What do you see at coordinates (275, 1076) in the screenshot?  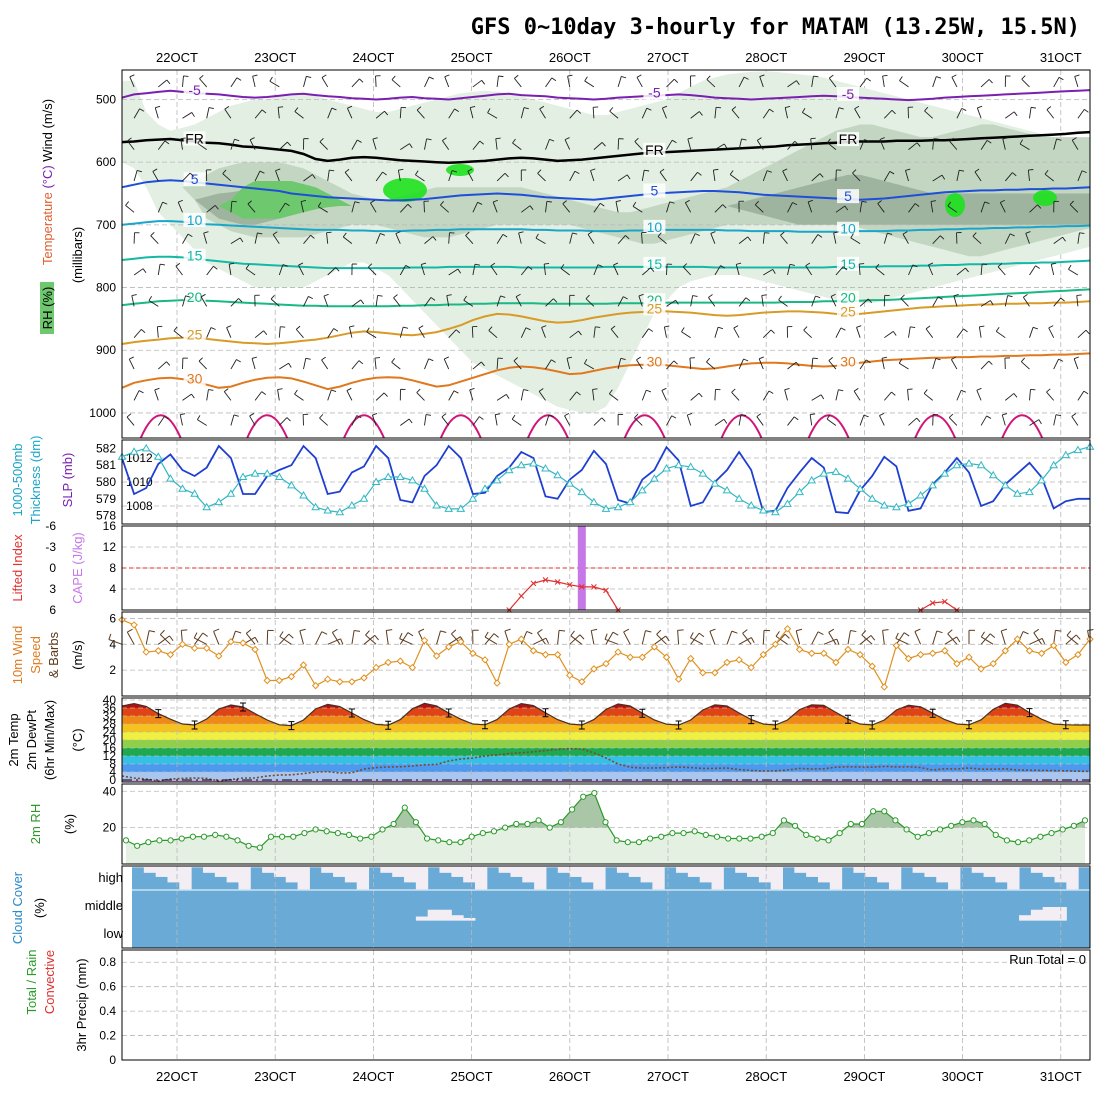 I see `date-tick-bottom-23OCT: 23OCT` at bounding box center [275, 1076].